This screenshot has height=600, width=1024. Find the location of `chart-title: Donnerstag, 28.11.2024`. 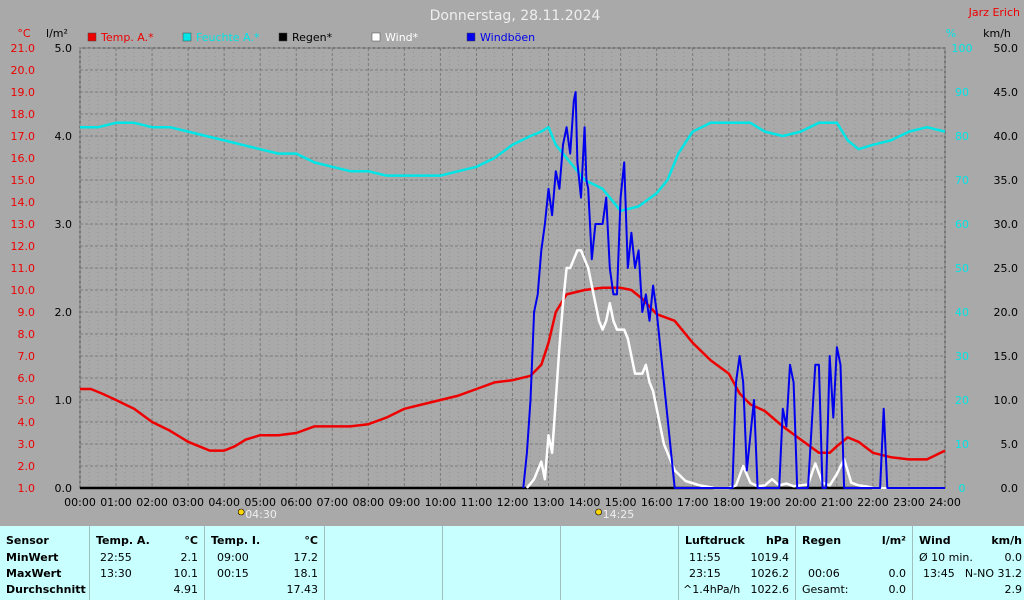

chart-title: Donnerstag, 28.11.2024 is located at coordinates (515, 16).